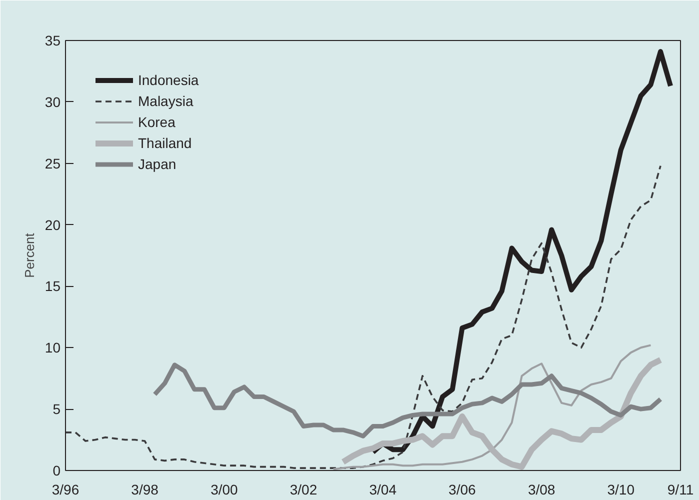 This screenshot has height=500, width=699. What do you see at coordinates (29, 255) in the screenshot?
I see `y-axis-title: Percent` at bounding box center [29, 255].